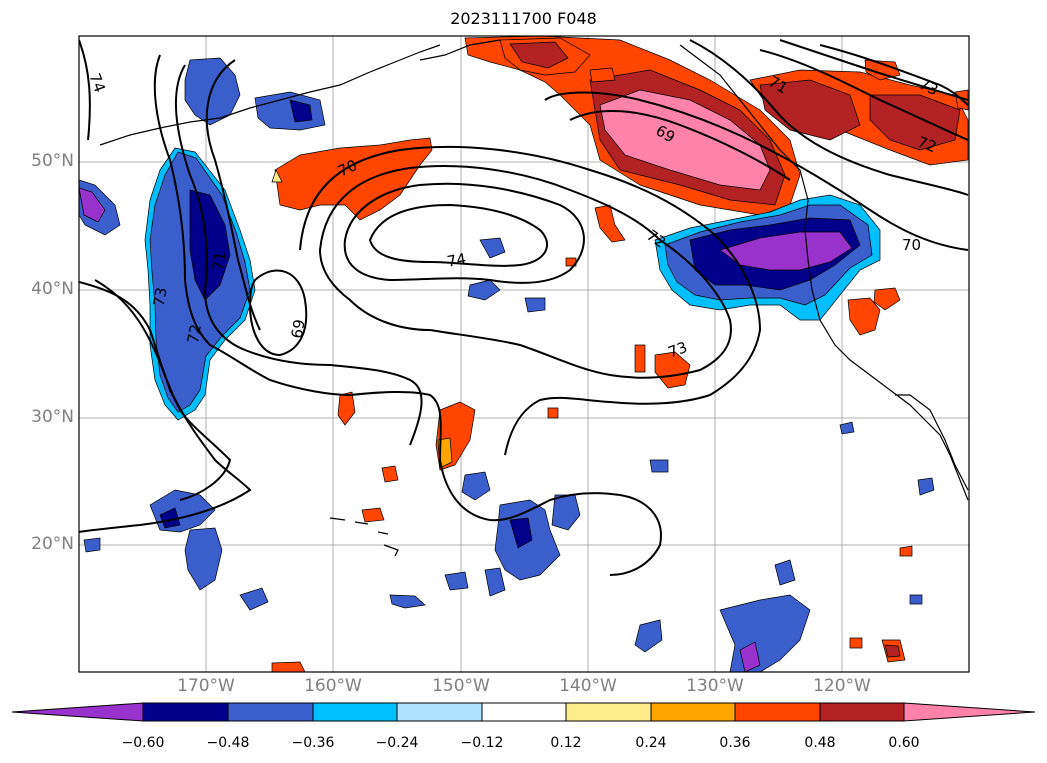 The image size is (1047, 763). Describe the element at coordinates (353, 179) in the screenshot. I see `positive-region-160w` at that location.